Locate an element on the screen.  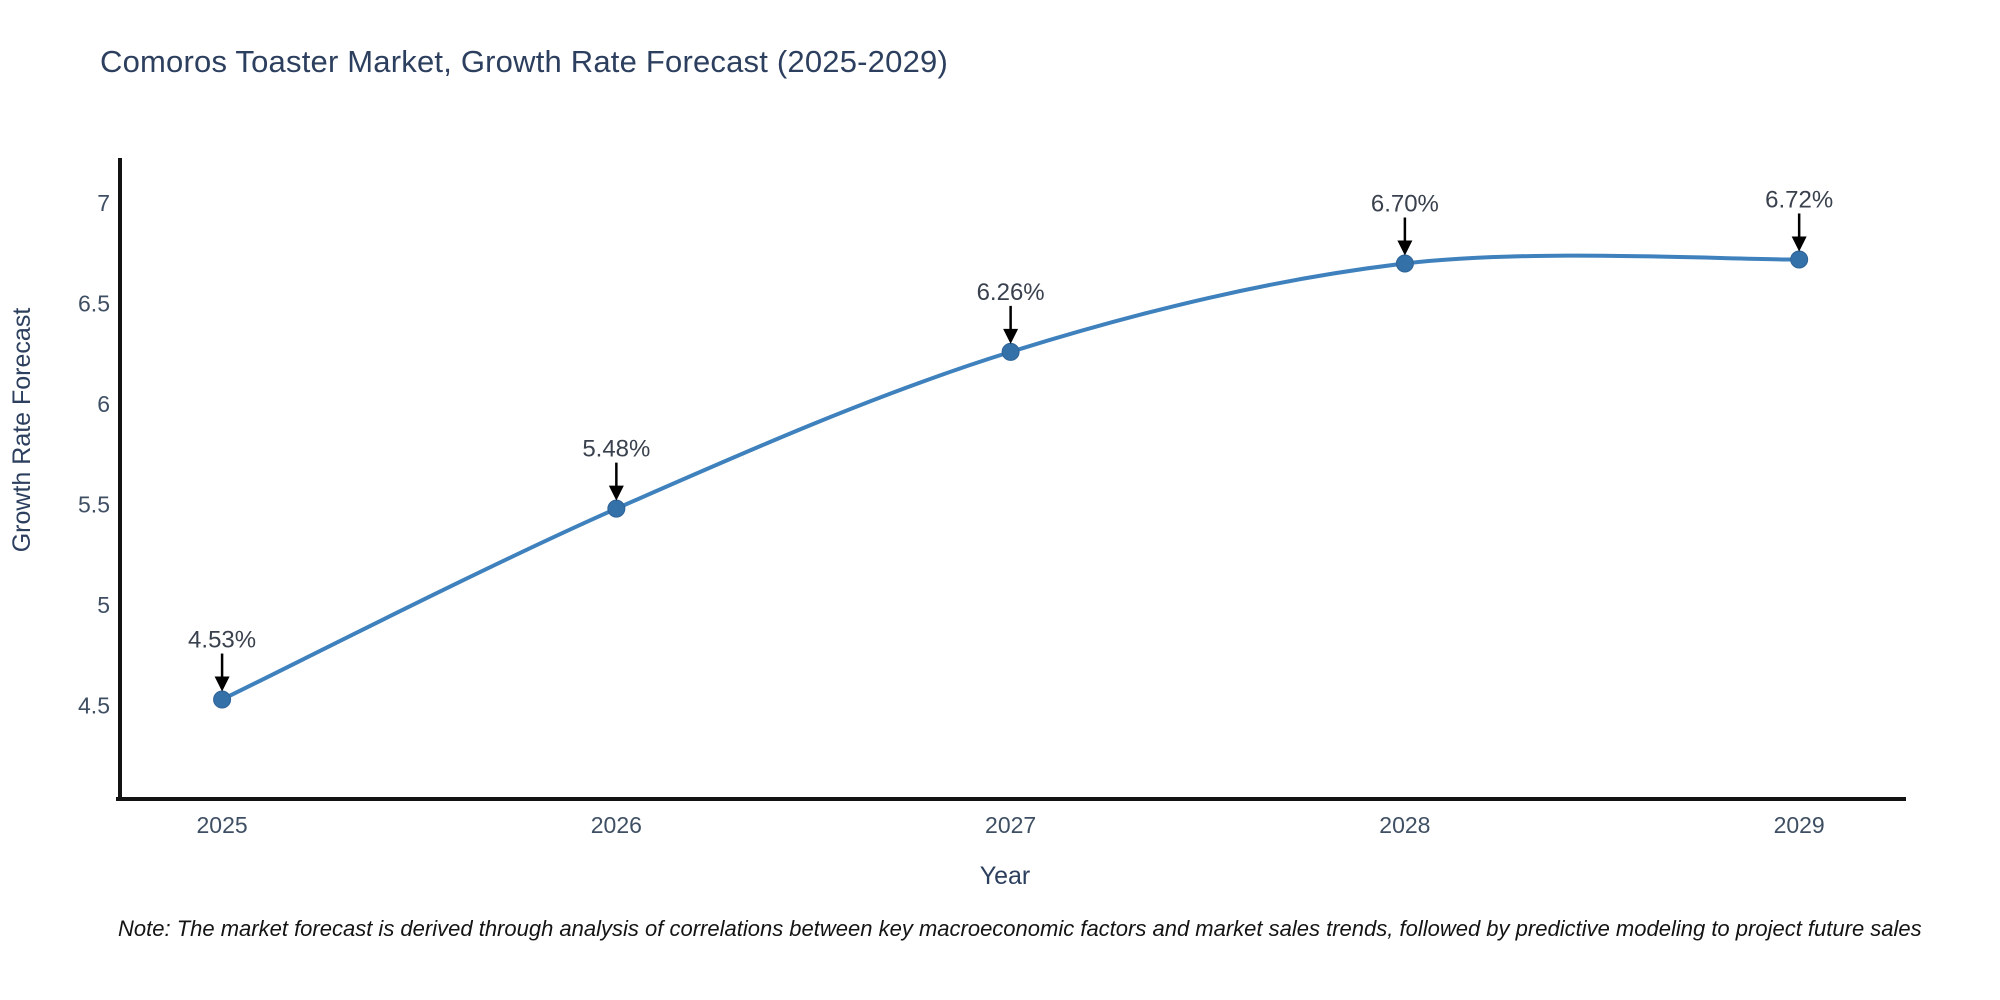
x-tick-label: 2025 is located at coordinates (222, 825).